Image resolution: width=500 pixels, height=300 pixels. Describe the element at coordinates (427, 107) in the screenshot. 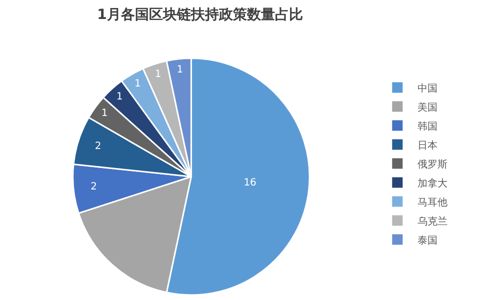

I see `legend-label: 美国` at that location.